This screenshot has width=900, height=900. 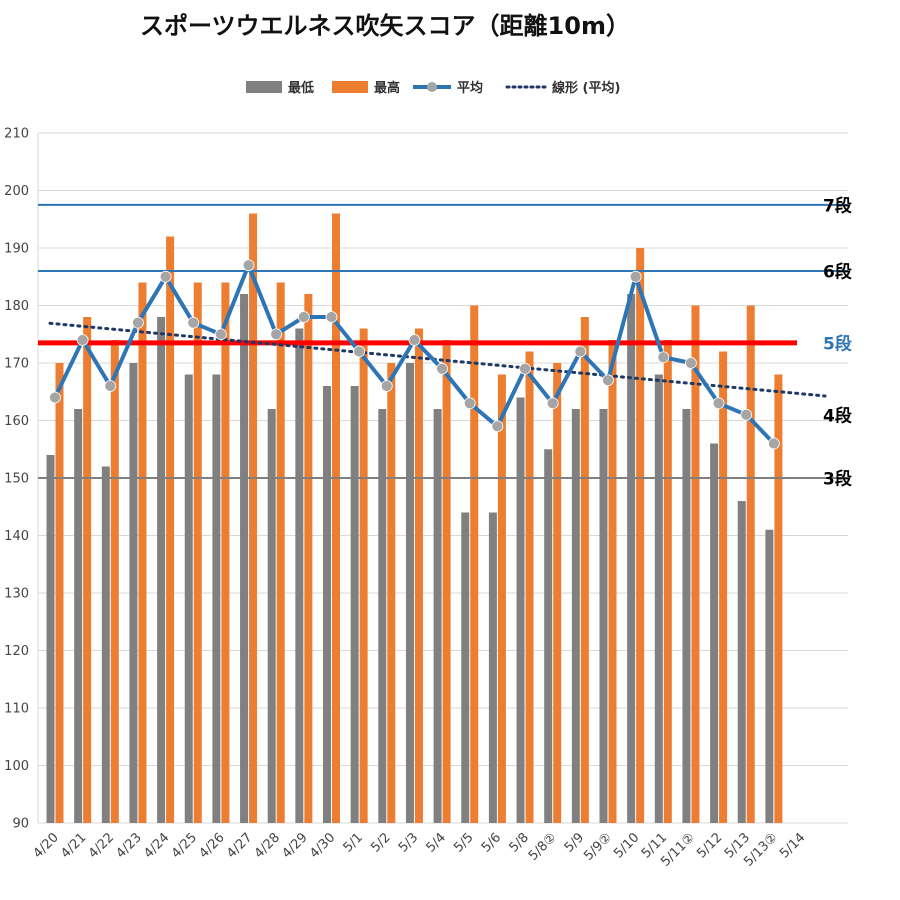 What do you see at coordinates (101, 845) in the screenshot?
I see `x-tick-label: 4/22` at bounding box center [101, 845].